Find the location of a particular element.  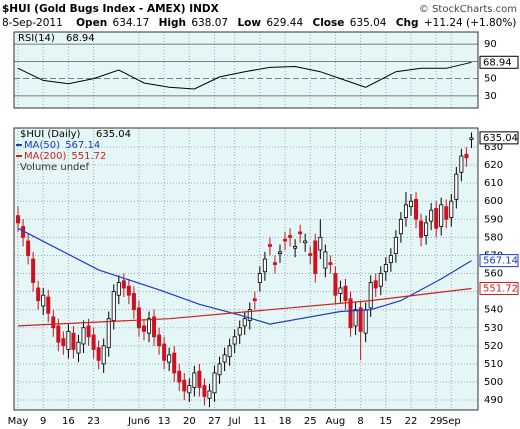

rsi-line is located at coordinates (244, 75).